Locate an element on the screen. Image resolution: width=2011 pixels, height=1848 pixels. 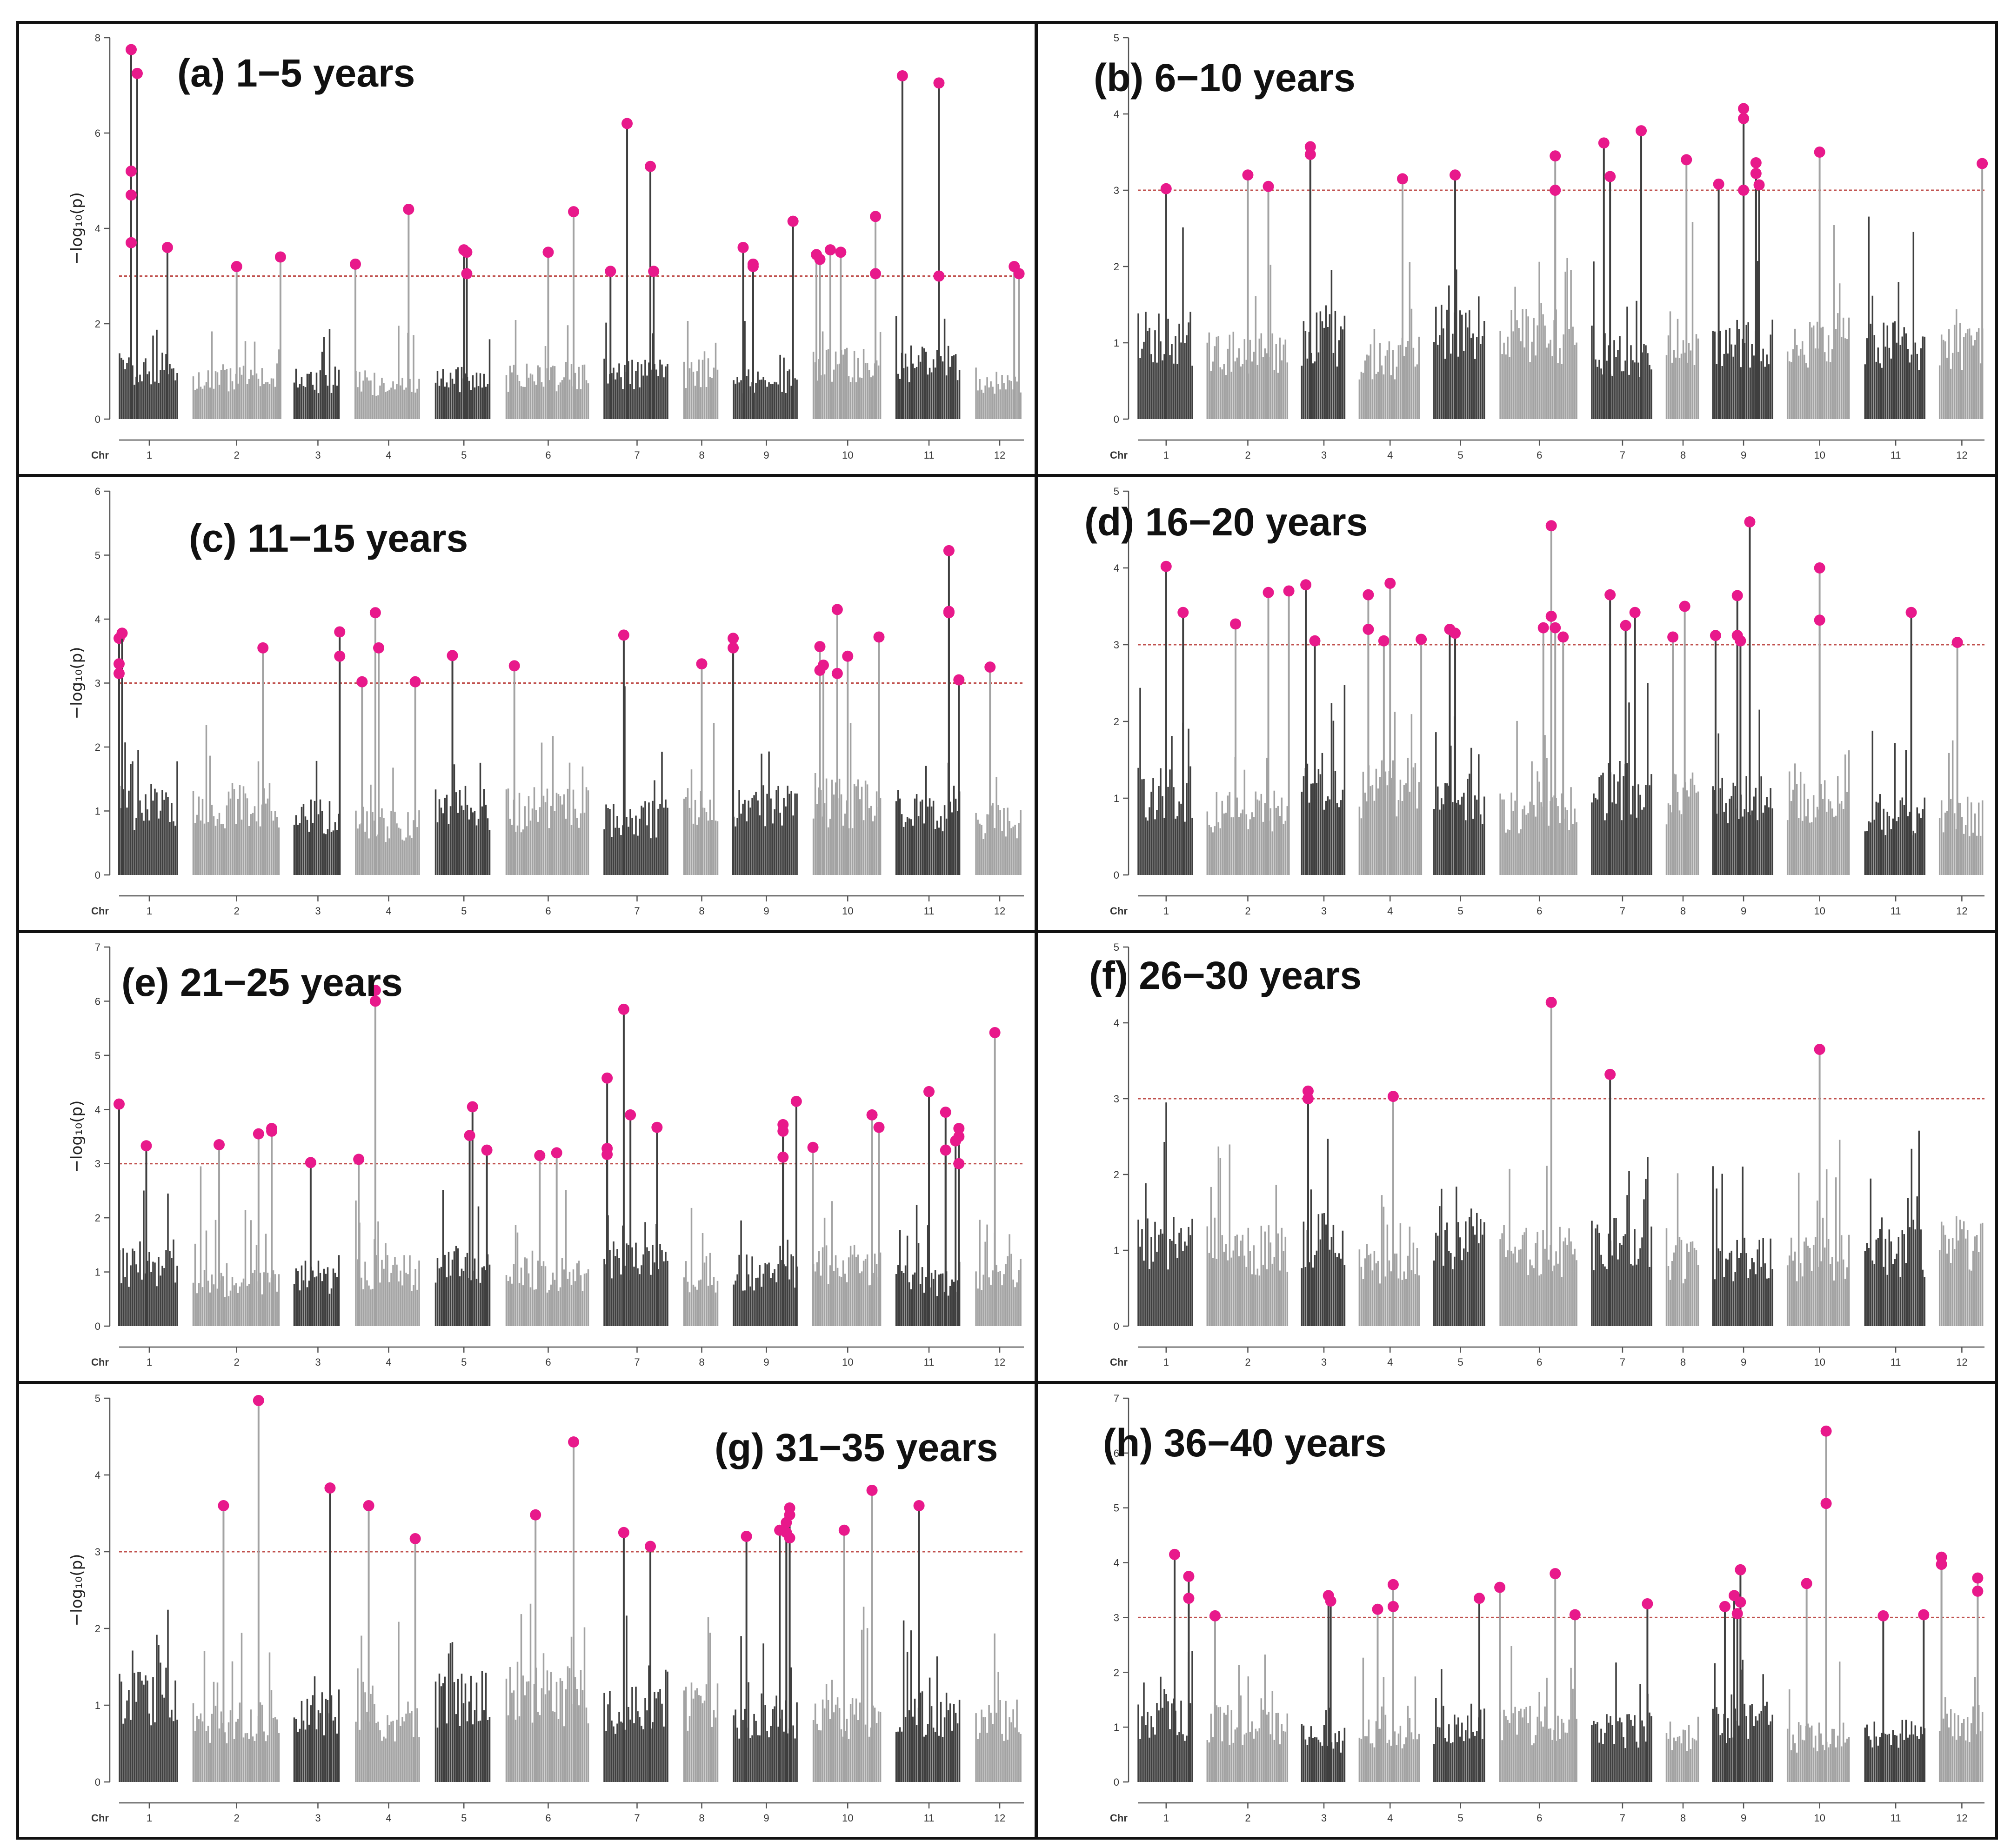
chromosome-label: 9 is located at coordinates (1743, 911).